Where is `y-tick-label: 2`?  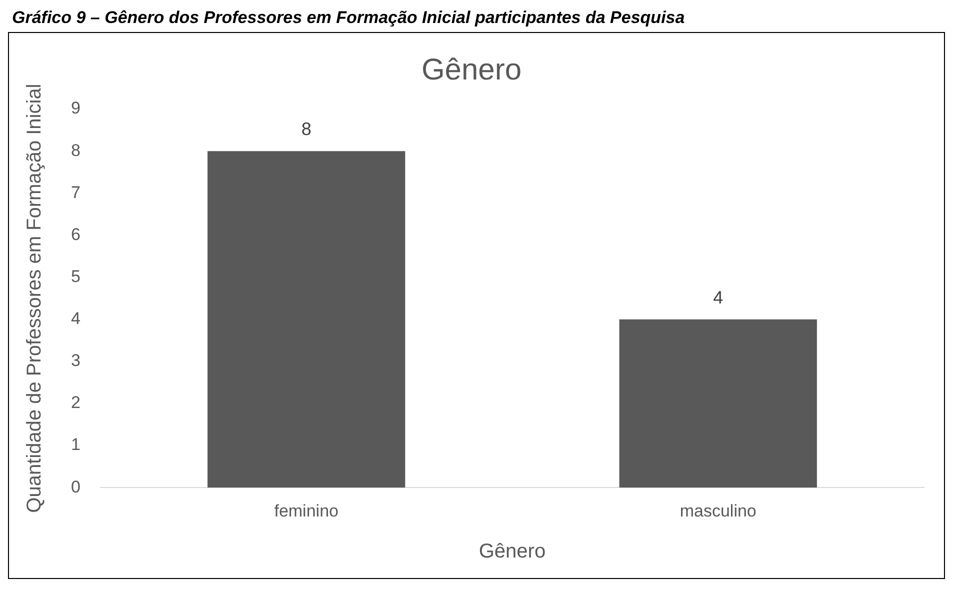
y-tick-label: 2 is located at coordinates (75, 402).